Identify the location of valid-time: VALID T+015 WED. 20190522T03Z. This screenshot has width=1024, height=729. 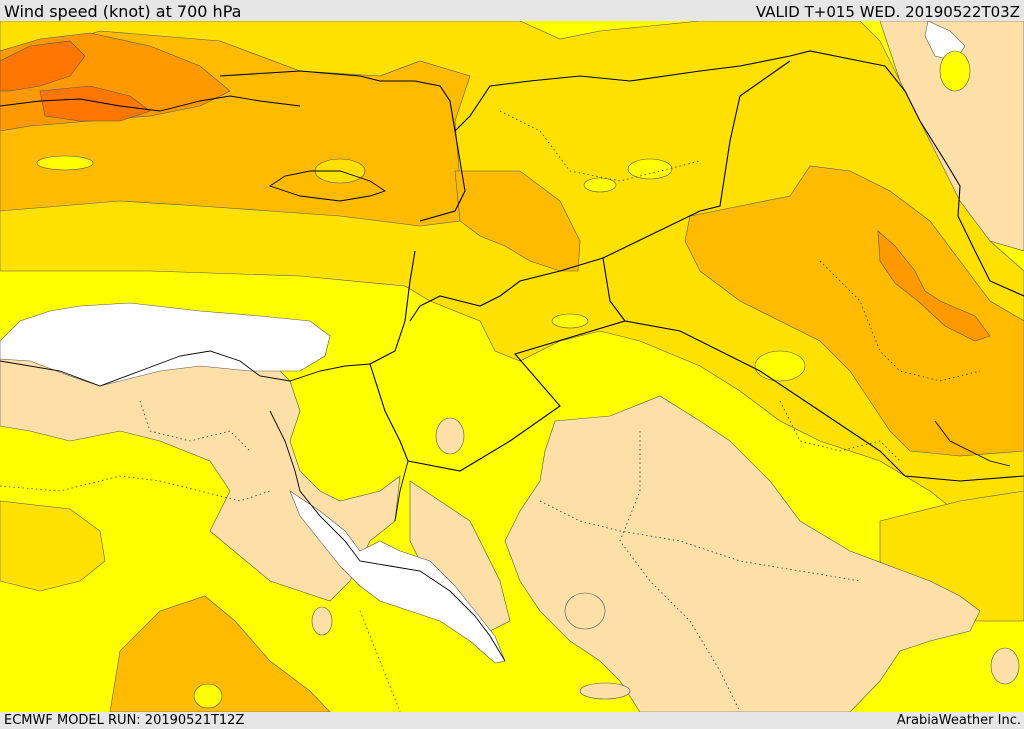
(887, 12).